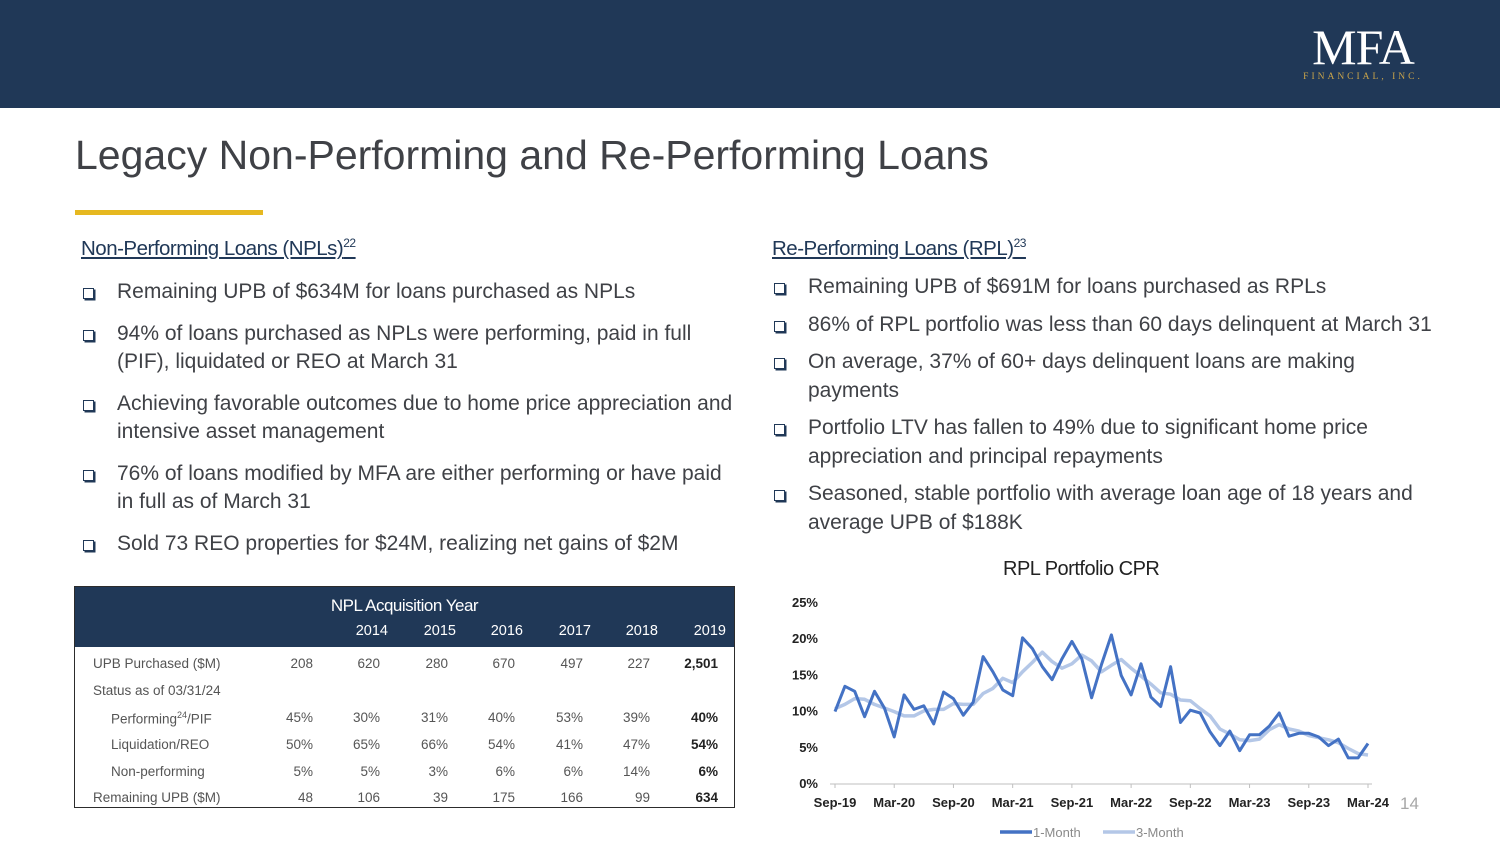 The width and height of the screenshot is (1500, 844). I want to click on table-caption: NPL Acquisition Year, so click(404, 605).